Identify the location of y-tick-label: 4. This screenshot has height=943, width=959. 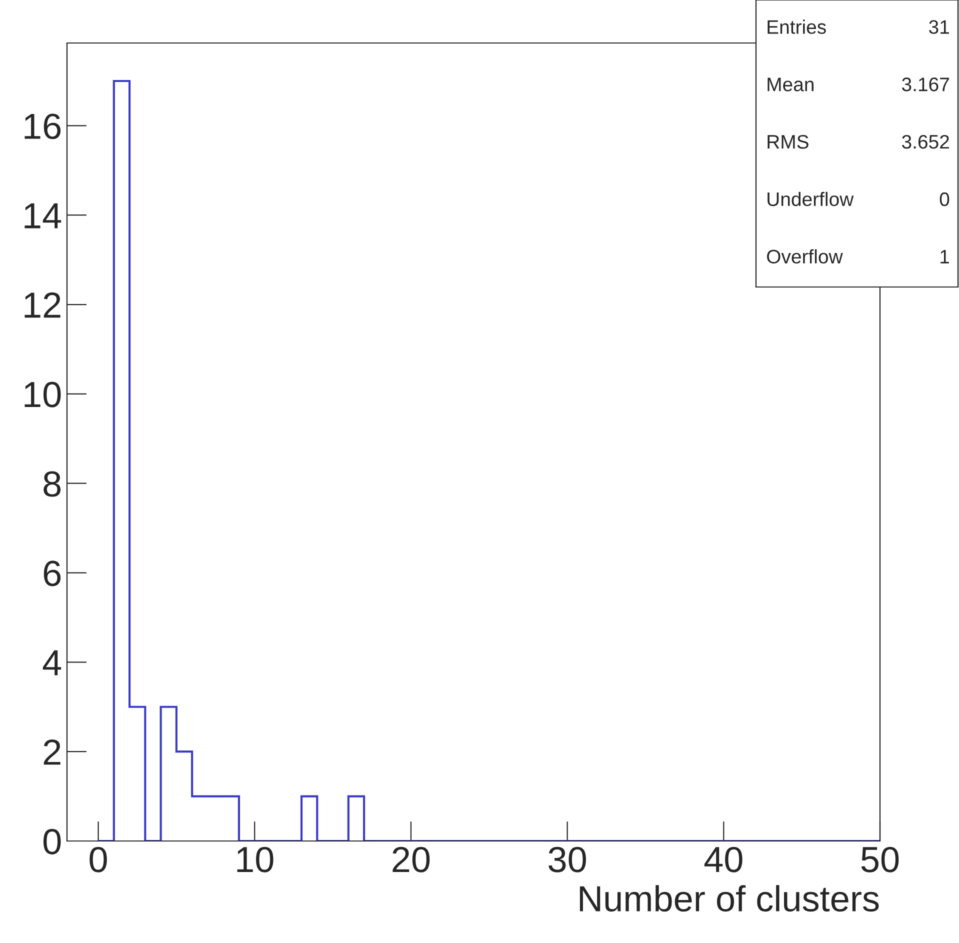
(52, 663).